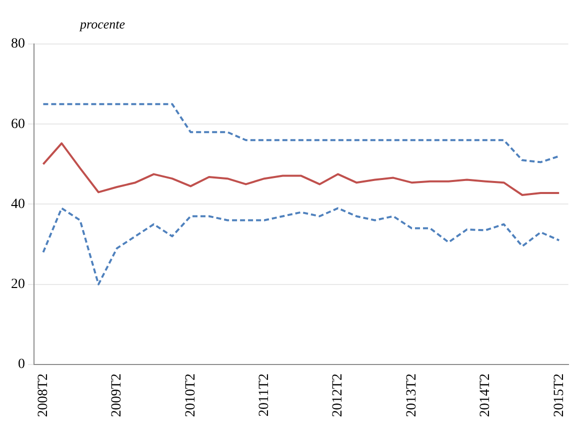 The image size is (579, 428). What do you see at coordinates (412, 395) in the screenshot?
I see `x-tick-label: 2013T2` at bounding box center [412, 395].